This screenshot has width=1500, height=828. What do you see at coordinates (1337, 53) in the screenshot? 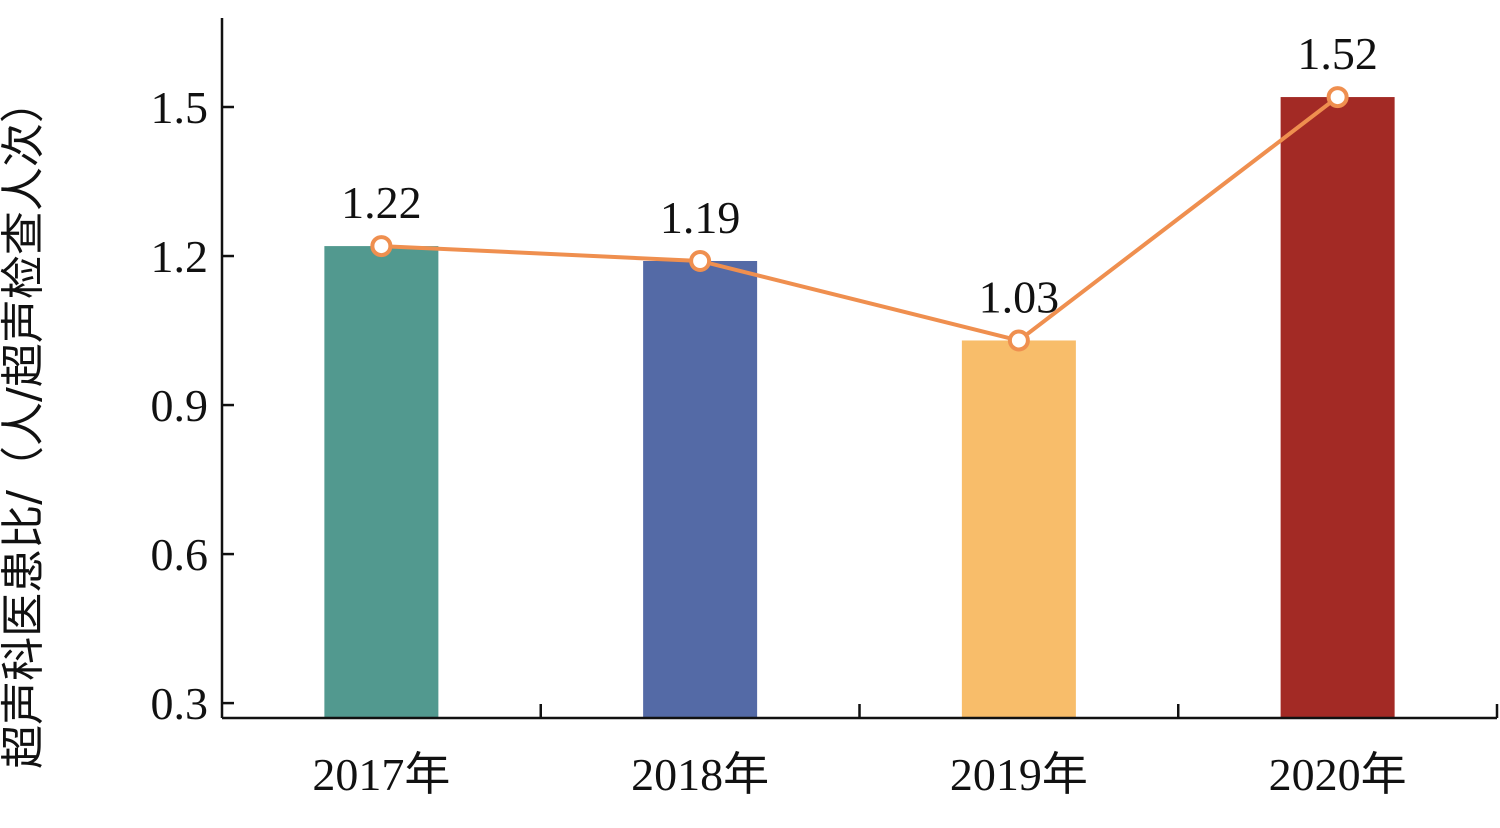
I see `data-label-3: 1.52` at bounding box center [1337, 53].